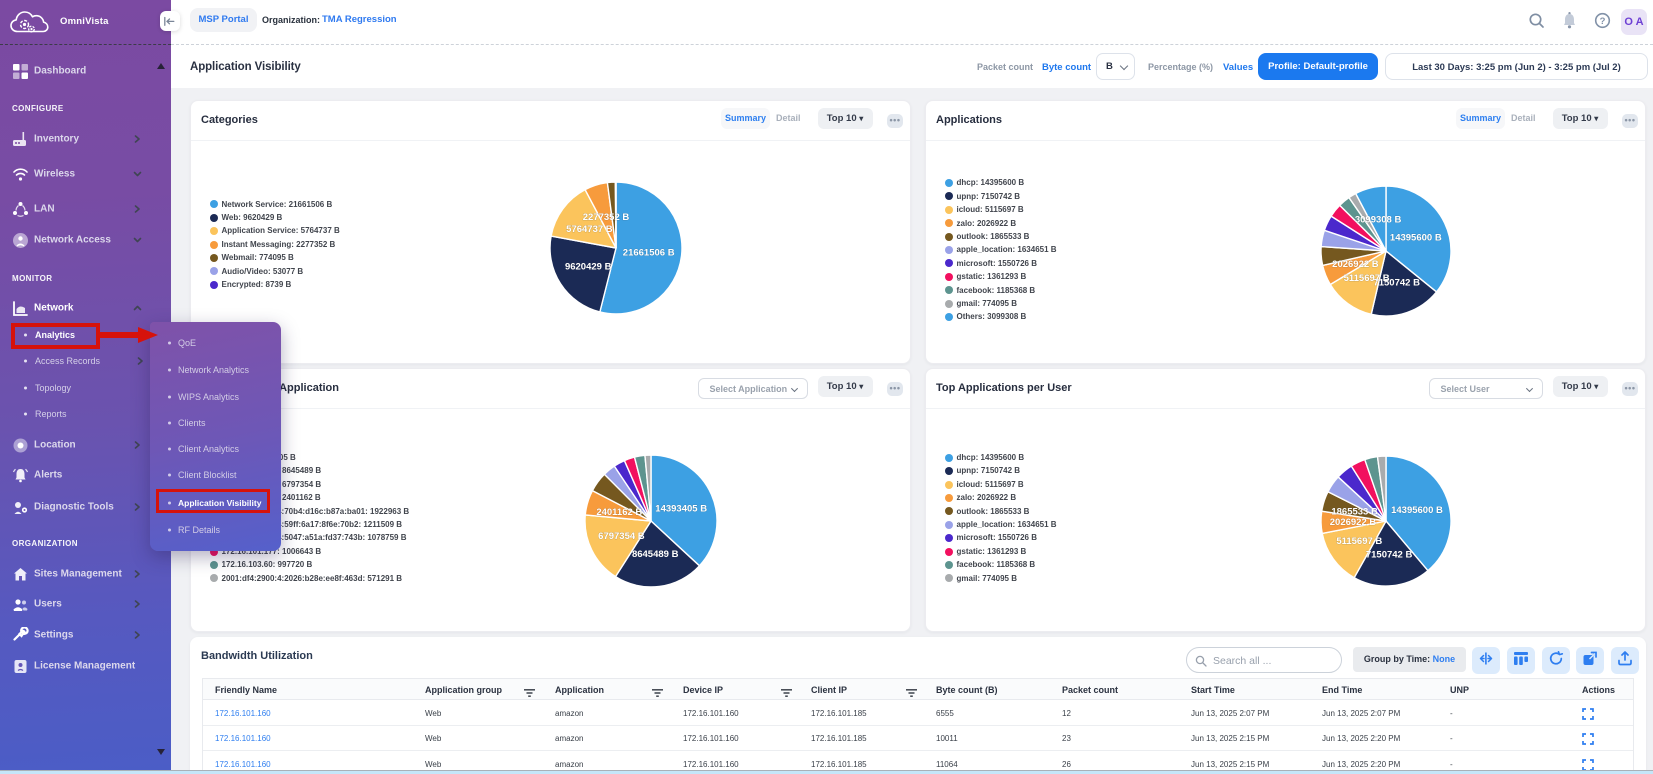  What do you see at coordinates (619, 512) in the screenshot?
I see `svg-text: 2401162 B` at bounding box center [619, 512].